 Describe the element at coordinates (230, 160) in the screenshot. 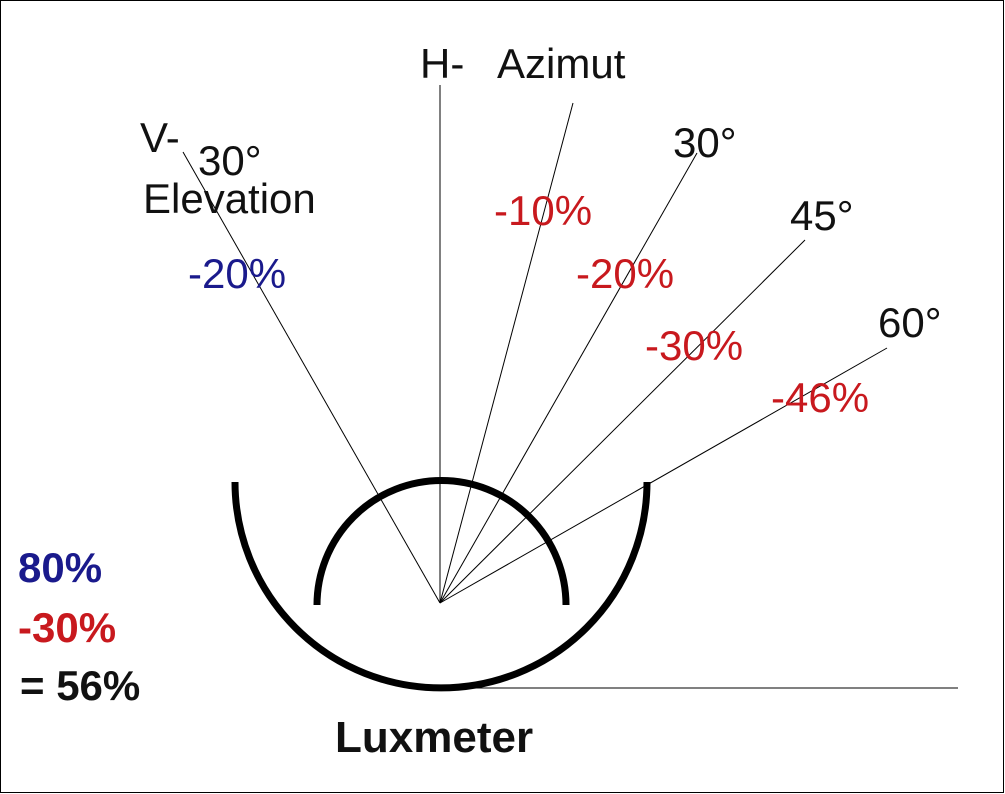

I see `elevation-angle: 30°` at that location.